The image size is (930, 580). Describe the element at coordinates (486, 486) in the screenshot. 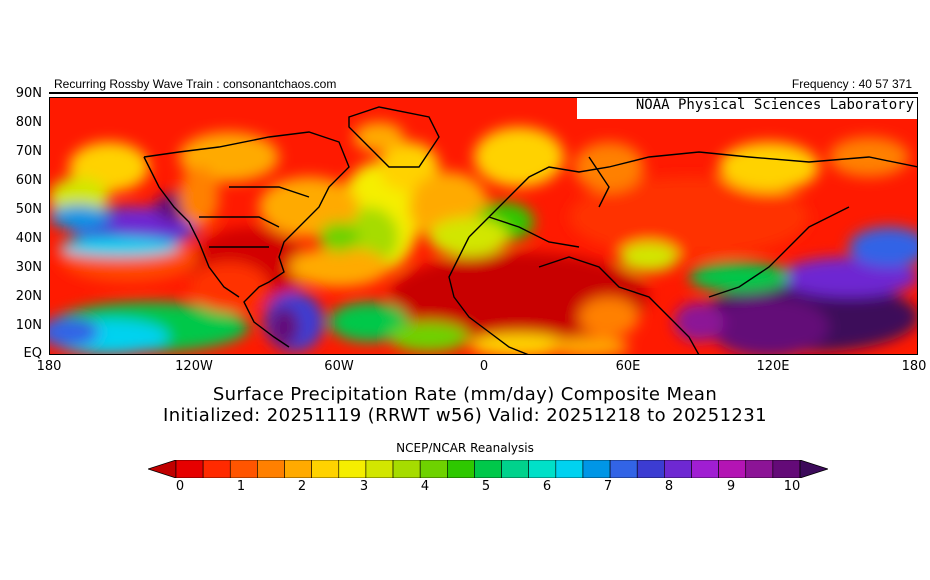

I see `colorbar-label: 5` at that location.